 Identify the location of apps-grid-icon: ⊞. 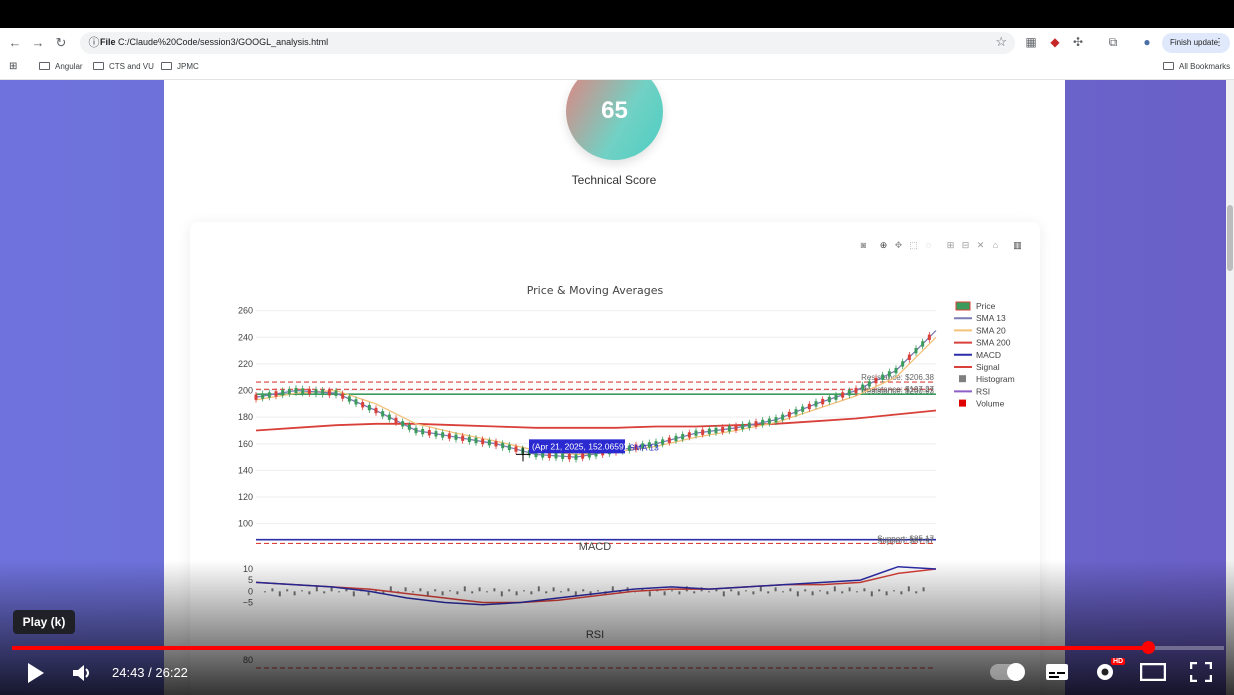
(13, 66).